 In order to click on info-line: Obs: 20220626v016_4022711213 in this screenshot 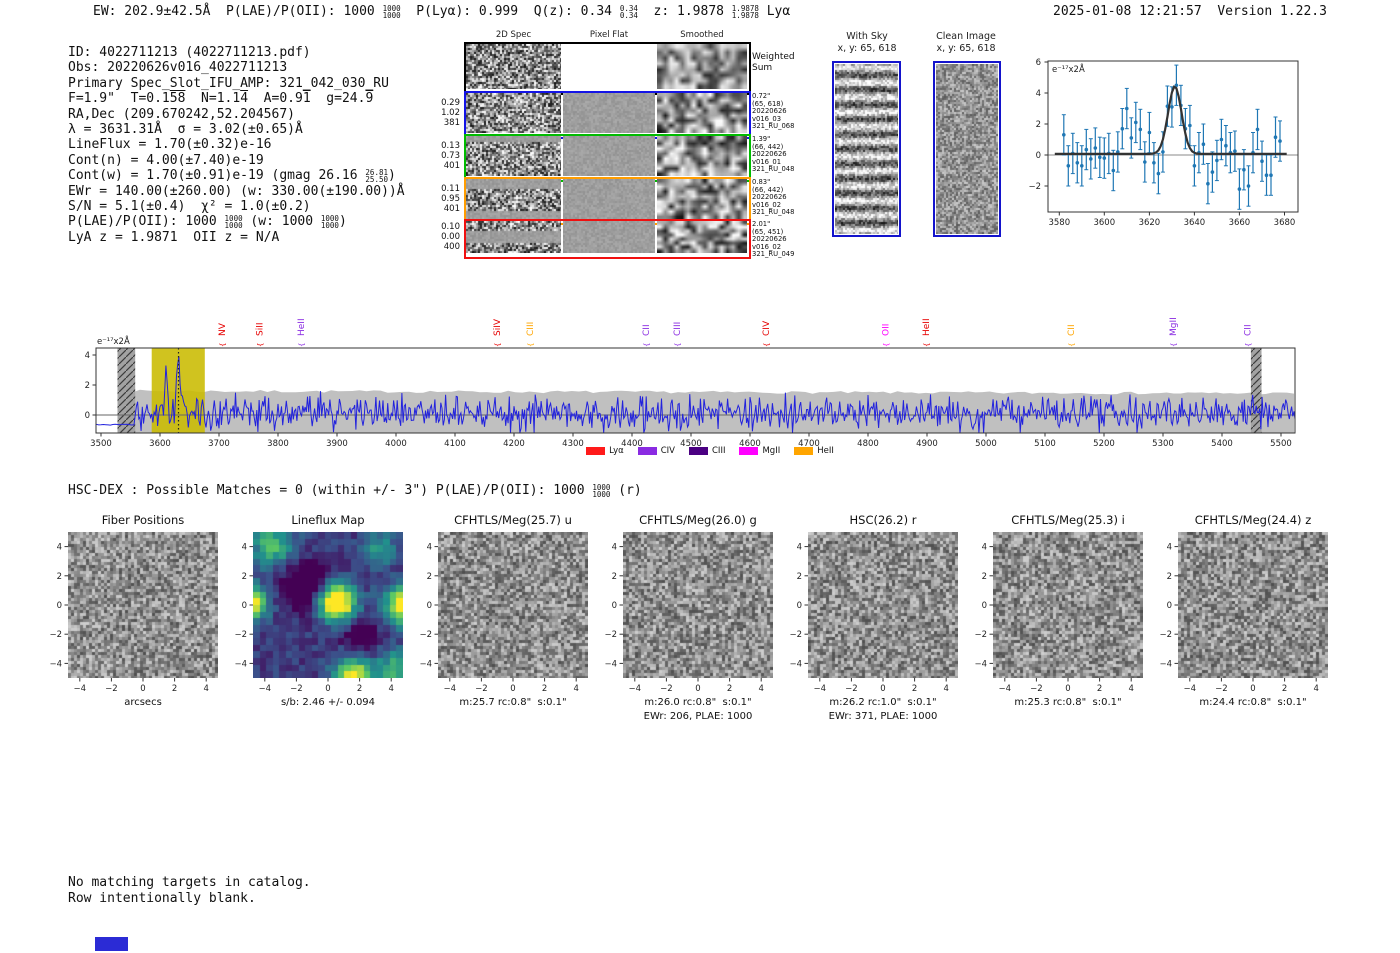, I will do `click(178, 68)`.